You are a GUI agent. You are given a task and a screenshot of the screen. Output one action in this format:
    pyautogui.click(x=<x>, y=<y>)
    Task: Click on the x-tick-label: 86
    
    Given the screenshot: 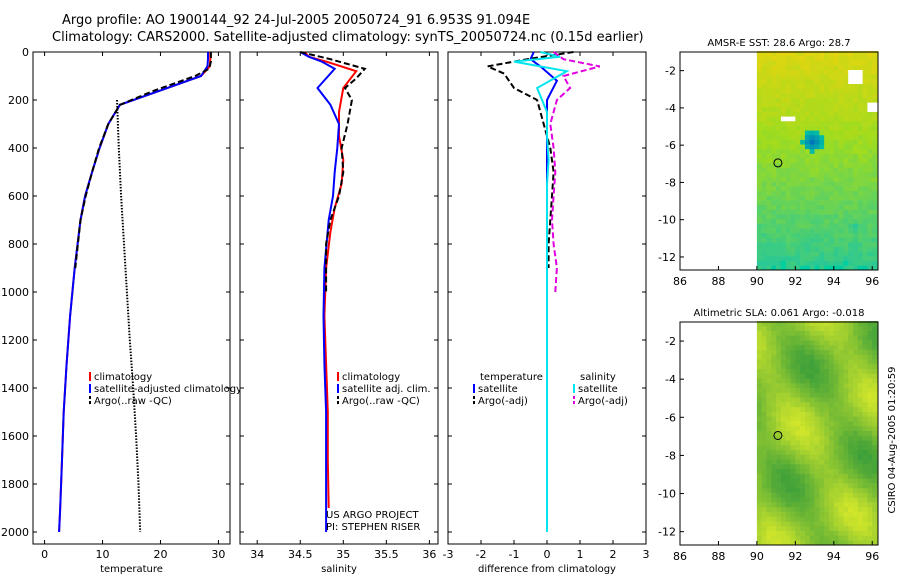 What is the action you would take?
    pyautogui.click(x=680, y=556)
    